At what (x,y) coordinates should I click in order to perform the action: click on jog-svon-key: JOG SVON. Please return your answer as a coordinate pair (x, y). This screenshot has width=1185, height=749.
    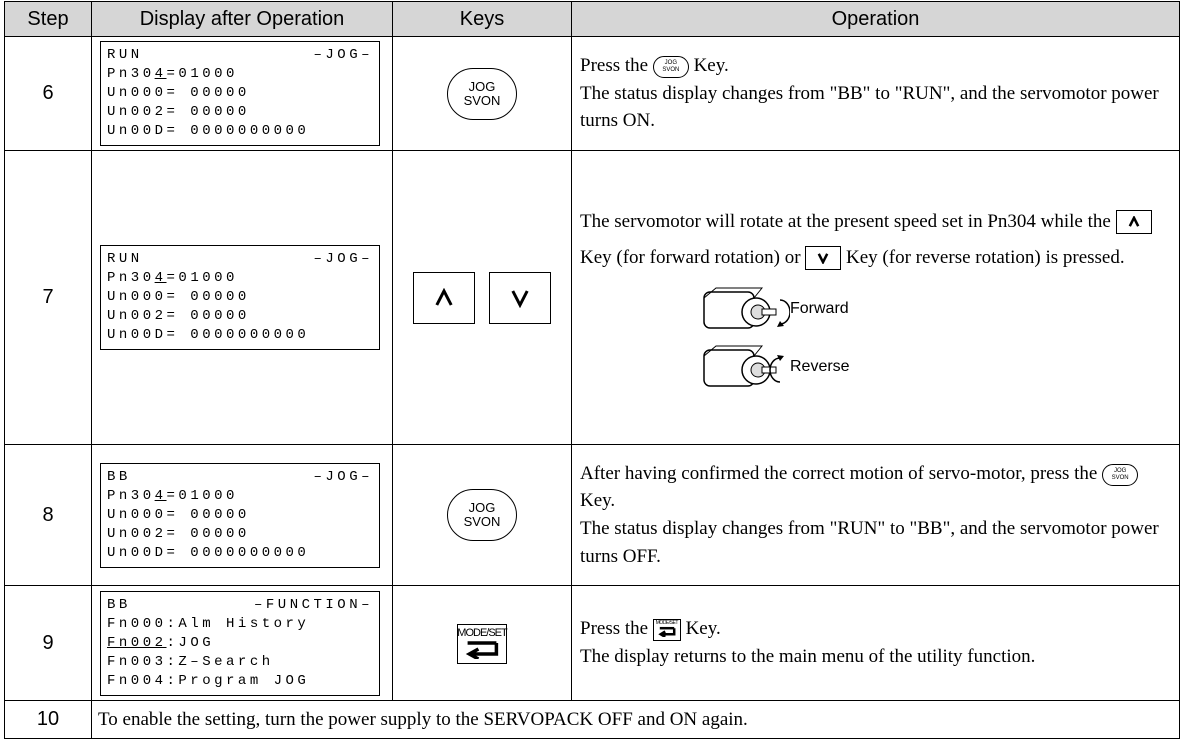
    Looking at the image, I should click on (482, 93).